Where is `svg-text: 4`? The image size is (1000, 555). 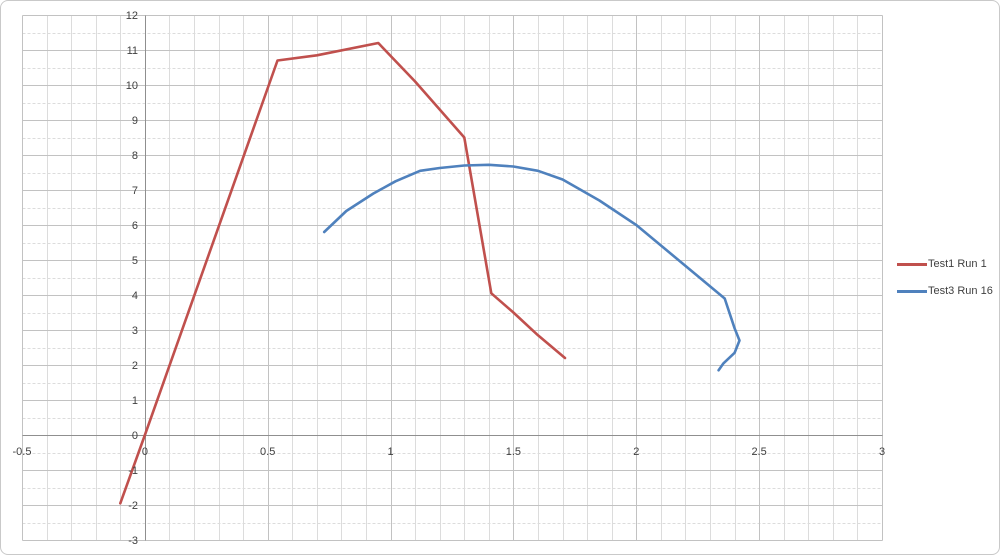
svg-text: 4 is located at coordinates (135, 296).